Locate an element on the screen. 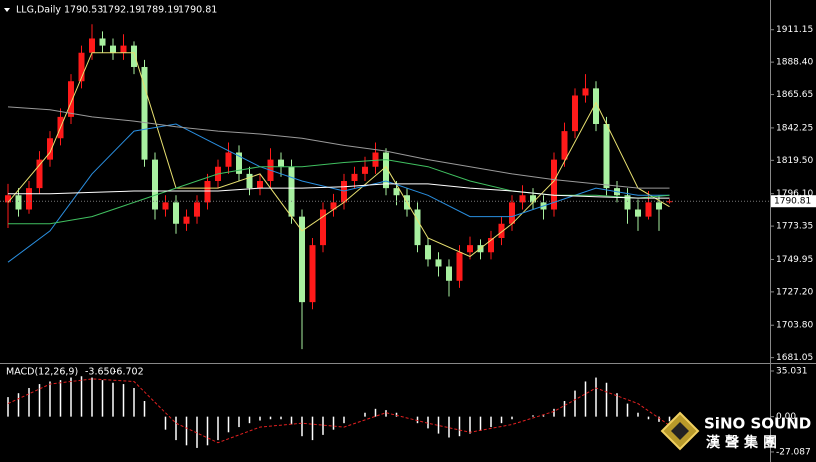 This screenshot has width=816, height=462. y-tick-label: 1842.25 is located at coordinates (794, 128).